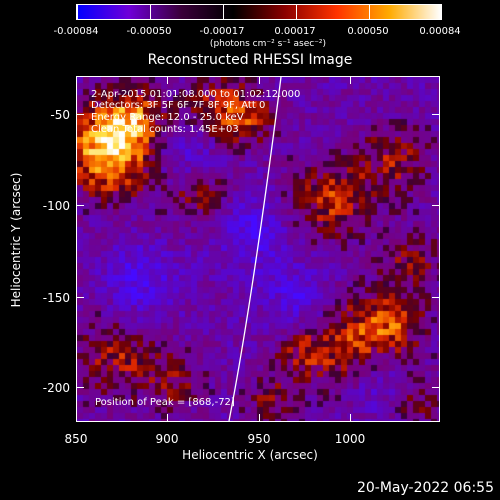  I want to click on peak-position-text: Position of Peak = [868,-72], so click(165, 402).